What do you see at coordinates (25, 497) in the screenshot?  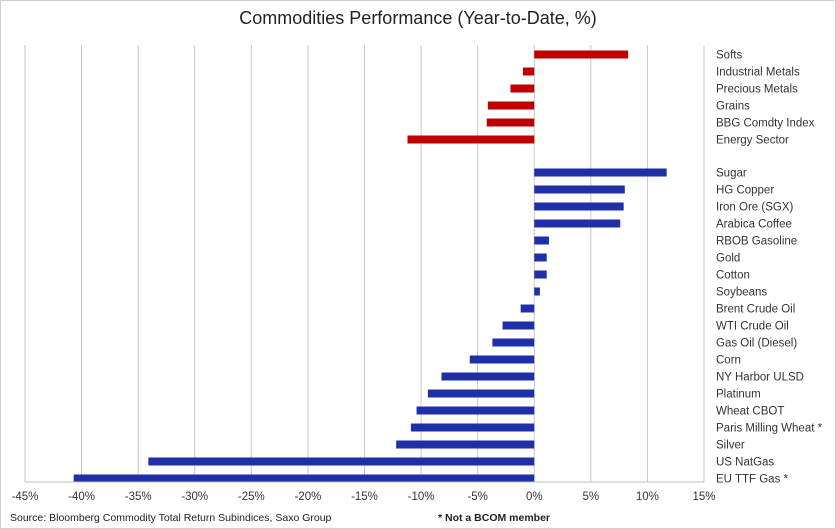 I see `x-tick-label: -45%` at bounding box center [25, 497].